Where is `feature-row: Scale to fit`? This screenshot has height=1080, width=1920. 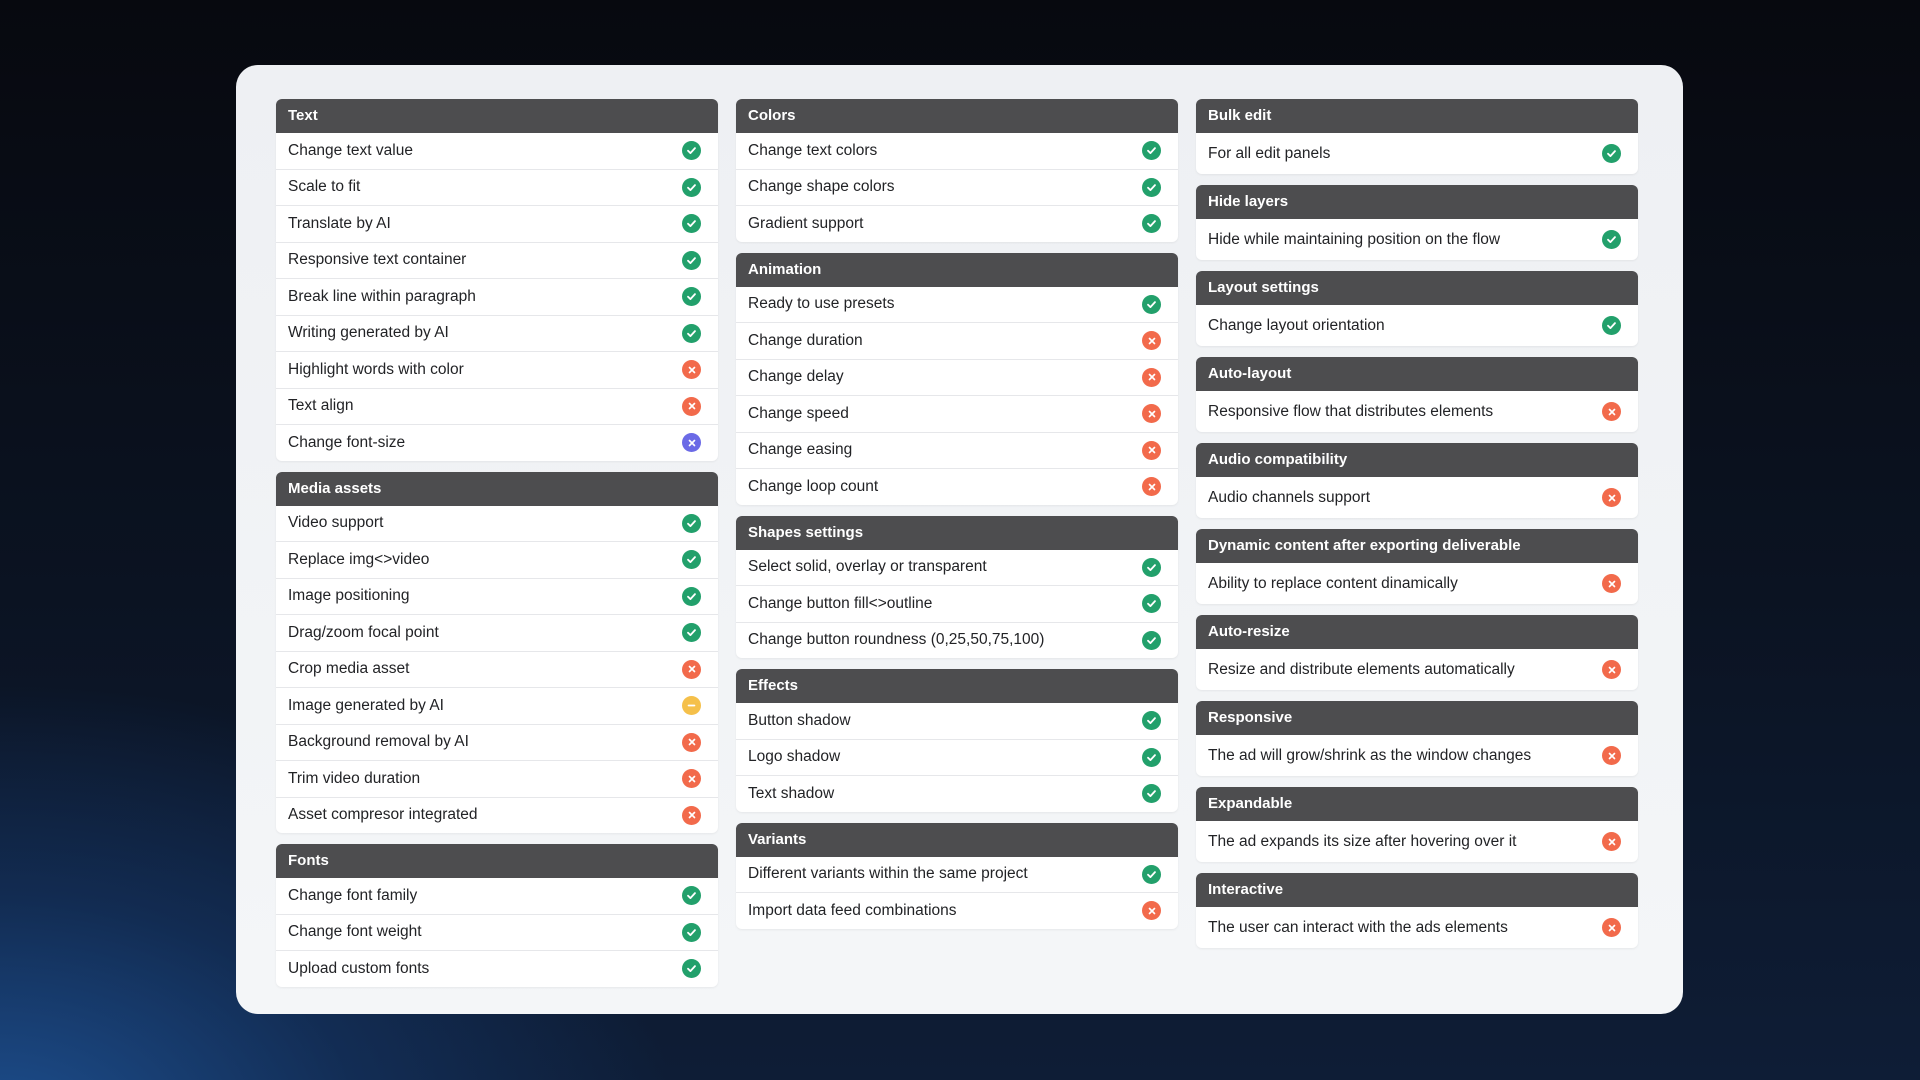 feature-row: Scale to fit is located at coordinates (497, 187).